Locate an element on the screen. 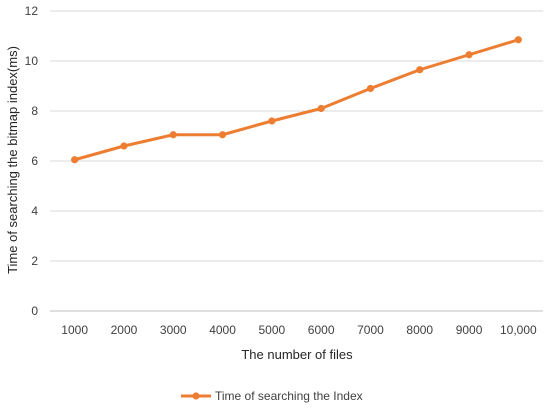 The image size is (550, 411). x-tick-label: 2000 is located at coordinates (124, 330).